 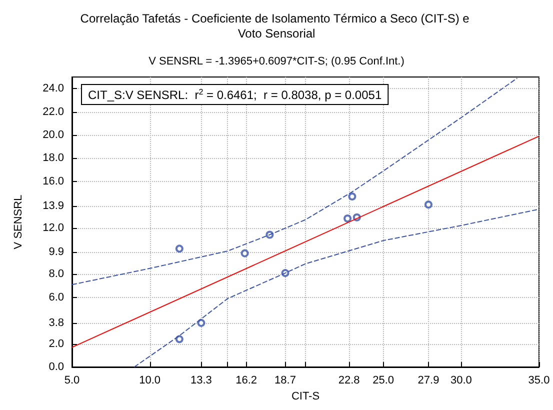 I want to click on y-tick-label: 3.8, so click(x=56, y=322).